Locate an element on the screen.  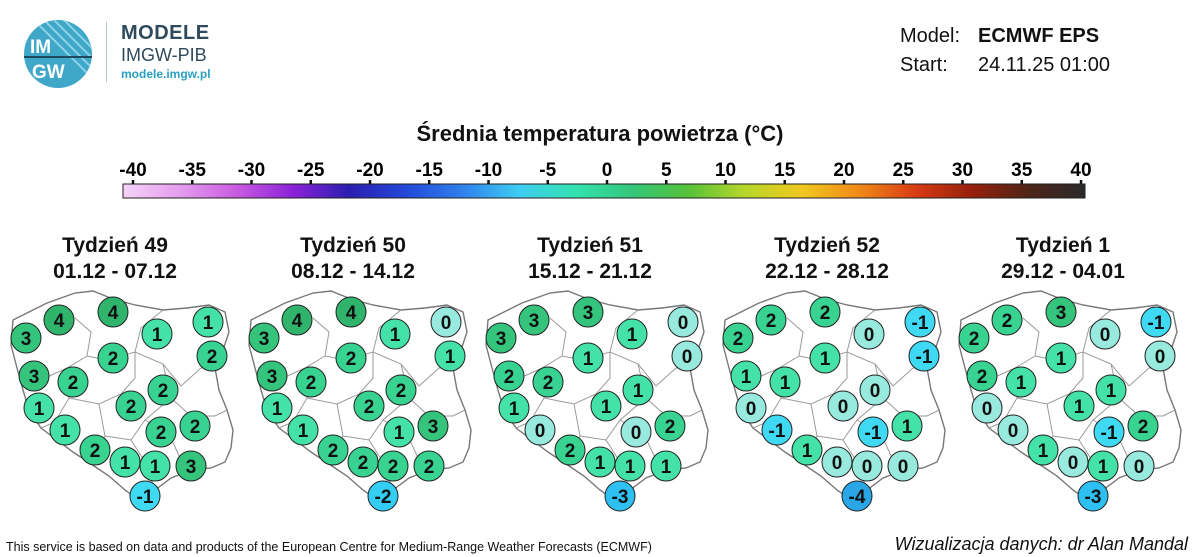
imgw-logo: IM GW is located at coordinates (58, 54).